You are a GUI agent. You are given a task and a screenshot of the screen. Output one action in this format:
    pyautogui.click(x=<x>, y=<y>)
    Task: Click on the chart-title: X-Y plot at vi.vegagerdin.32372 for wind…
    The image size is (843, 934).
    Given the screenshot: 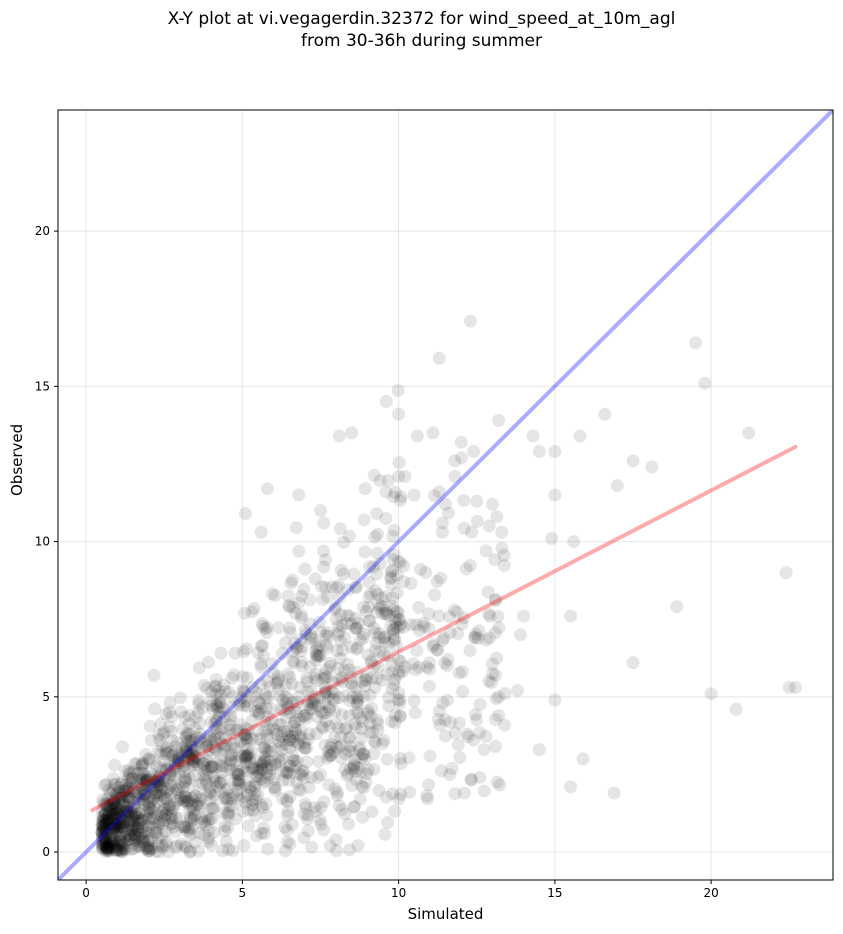 What is the action you would take?
    pyautogui.click(x=421, y=30)
    